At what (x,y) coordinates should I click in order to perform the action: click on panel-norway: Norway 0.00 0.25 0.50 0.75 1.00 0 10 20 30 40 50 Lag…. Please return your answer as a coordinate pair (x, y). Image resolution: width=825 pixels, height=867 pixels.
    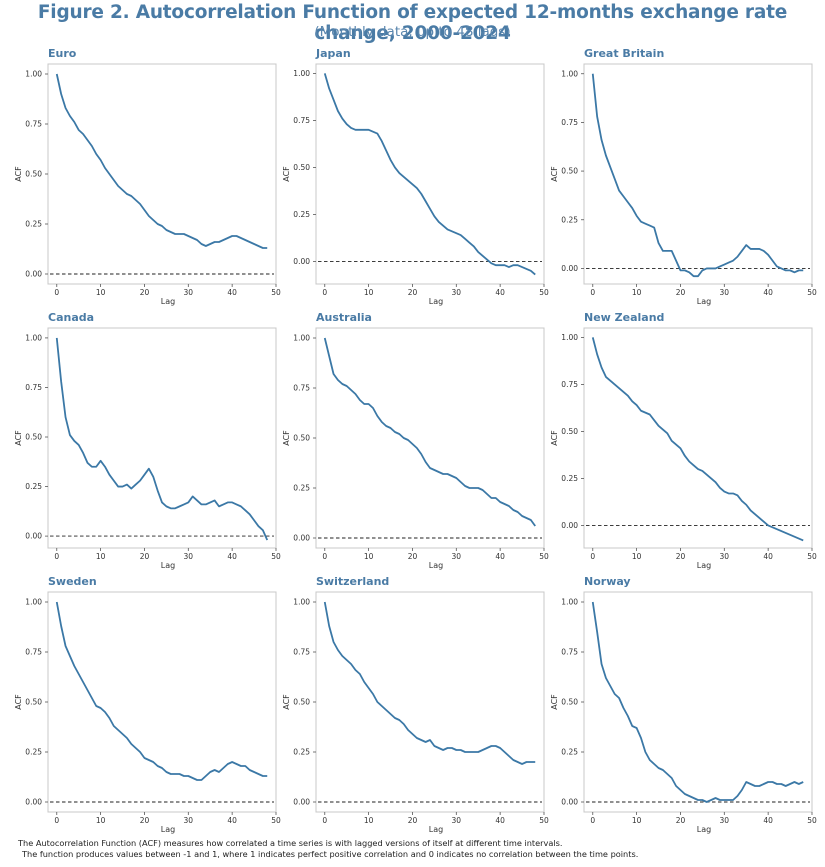
    Looking at the image, I should click on (683, 704).